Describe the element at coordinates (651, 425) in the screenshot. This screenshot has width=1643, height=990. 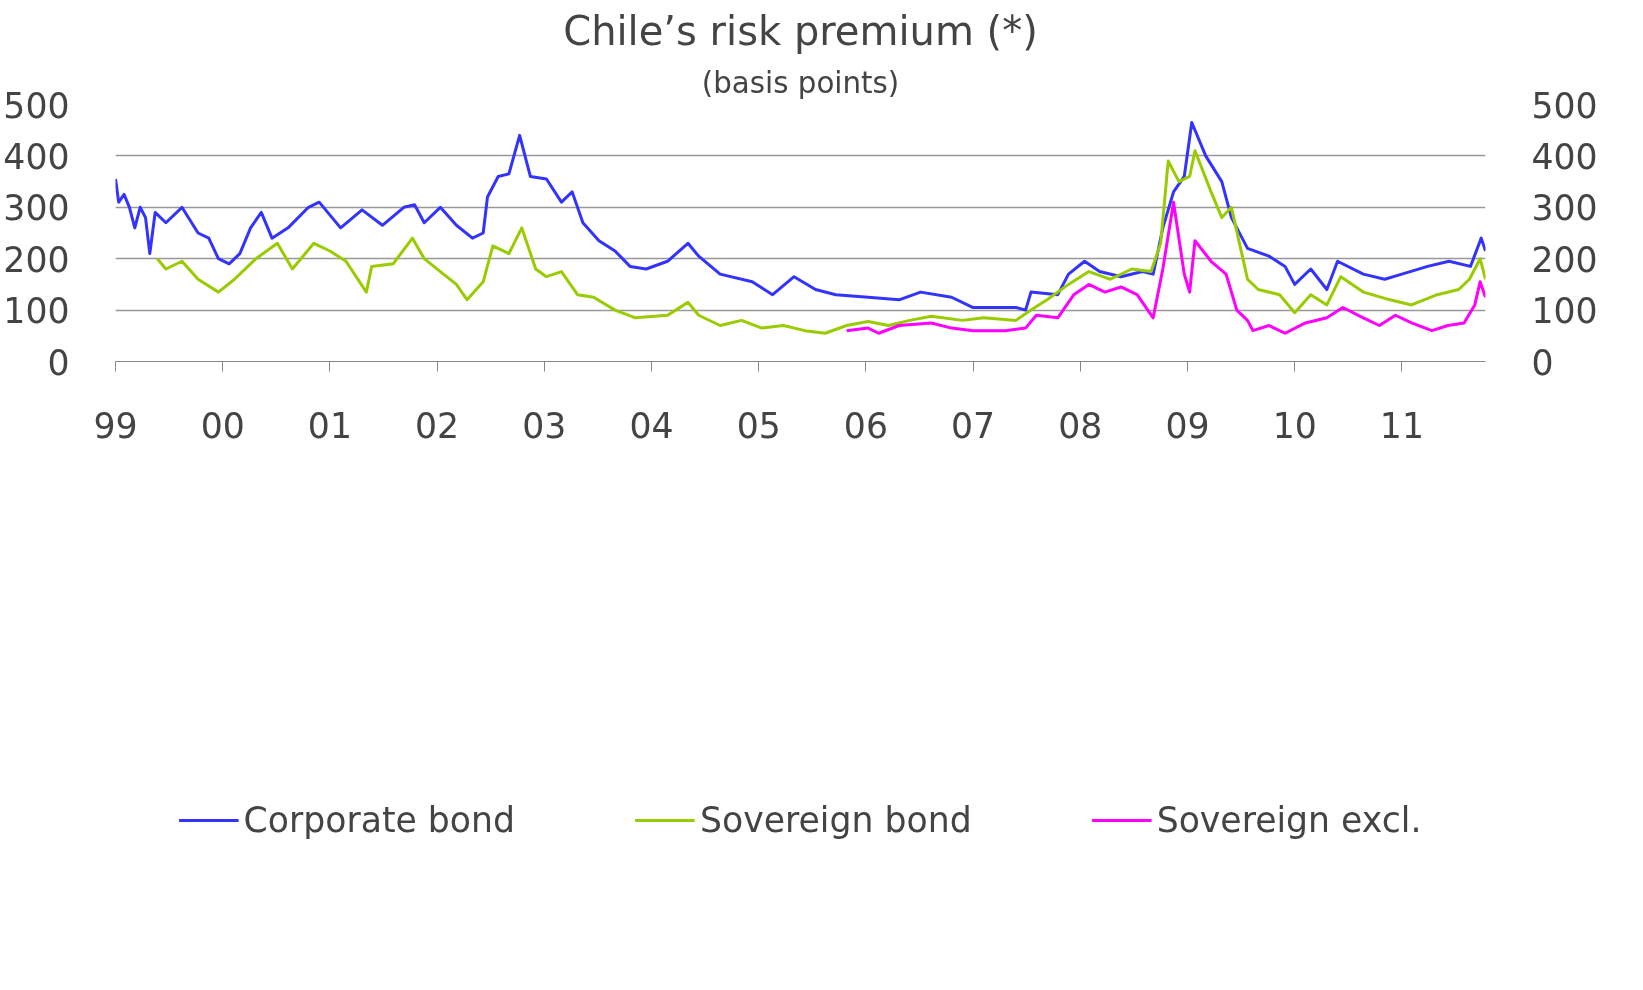
I see `x-tick-label: 04` at that location.